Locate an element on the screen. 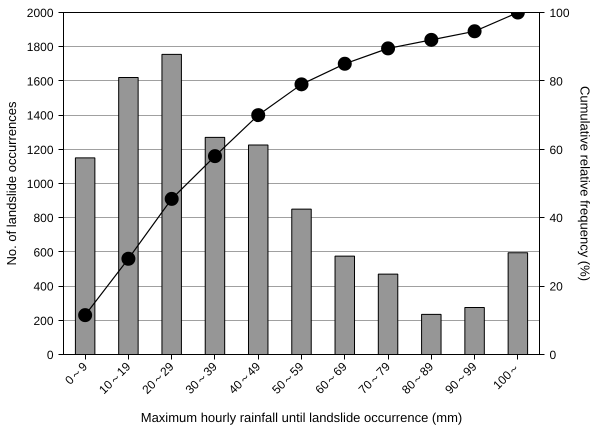 This screenshot has height=427, width=595. y2-tick-label: 60 is located at coordinates (557, 149).